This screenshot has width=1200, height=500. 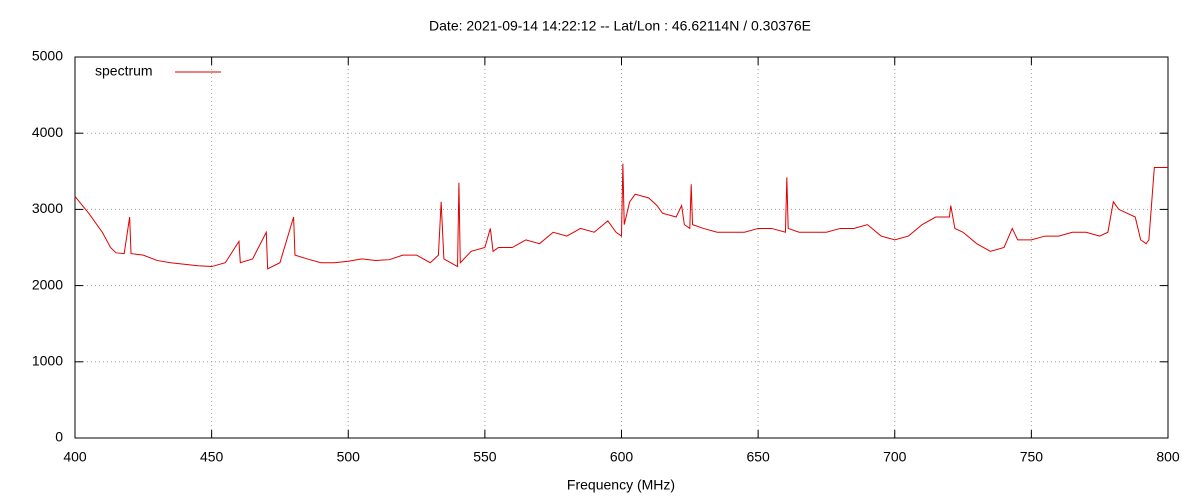 What do you see at coordinates (47, 208) in the screenshot?
I see `y-tick-label: 3000` at bounding box center [47, 208].